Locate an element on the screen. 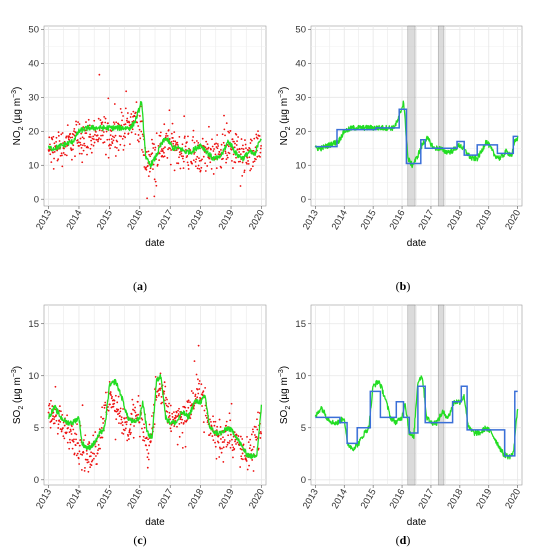 The height and width of the screenshot is (550, 542). x-tick-label: 2017 is located at coordinates (426, 499).